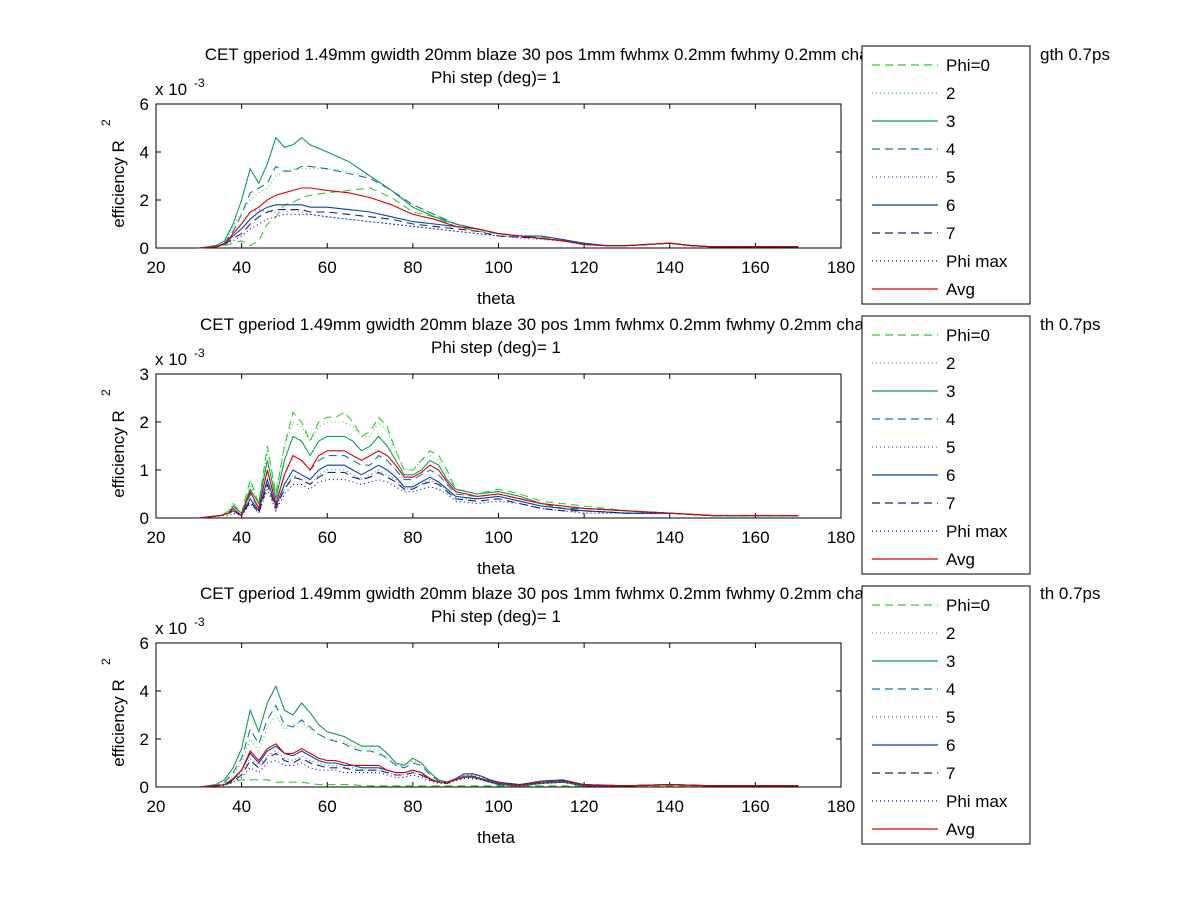 This screenshot has width=1200, height=901. Describe the element at coordinates (960, 289) in the screenshot. I see `legend-entry: Avg` at that location.